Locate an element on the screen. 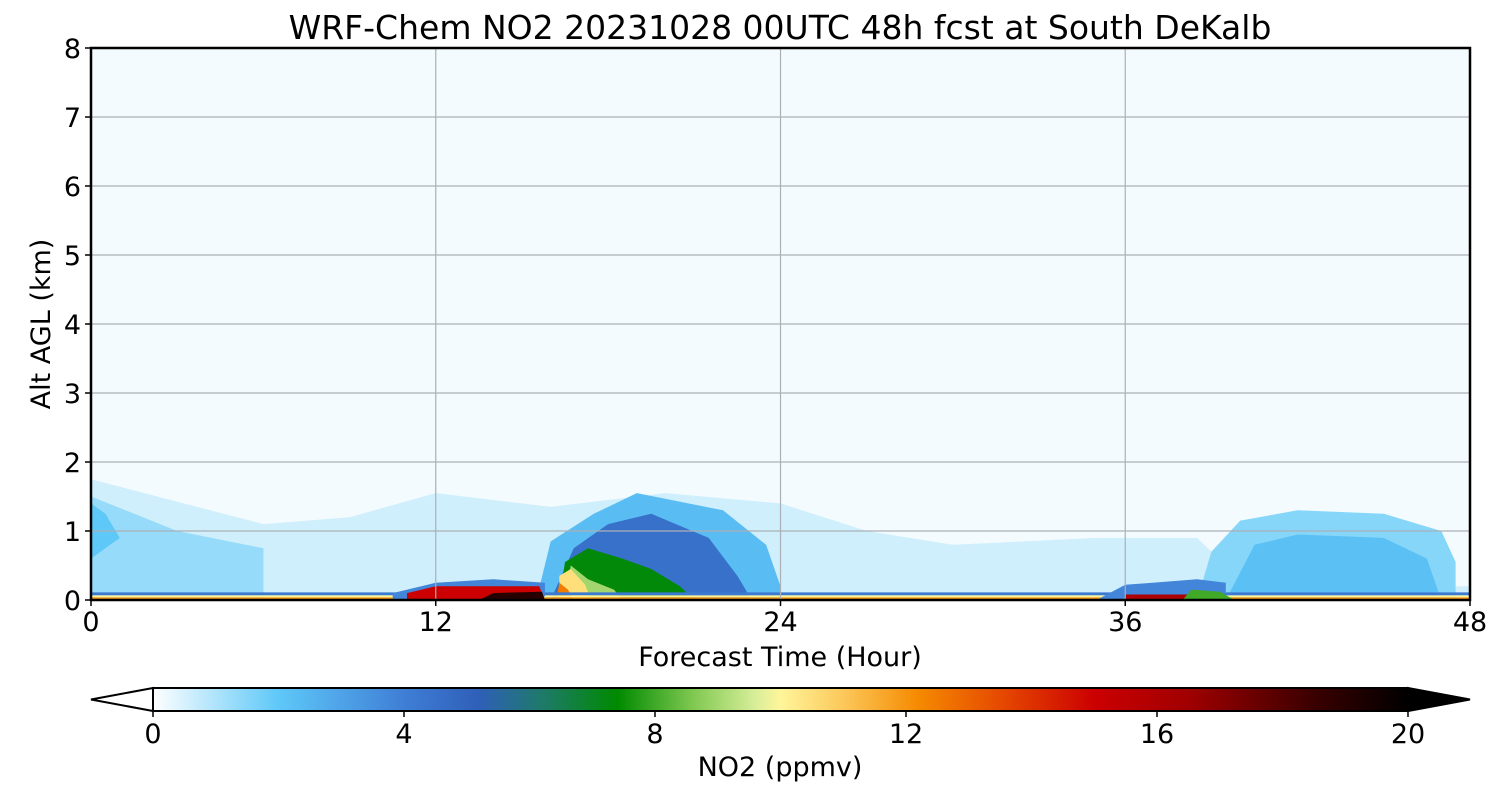  colorbar-tick-label: 12 is located at coordinates (906, 734).